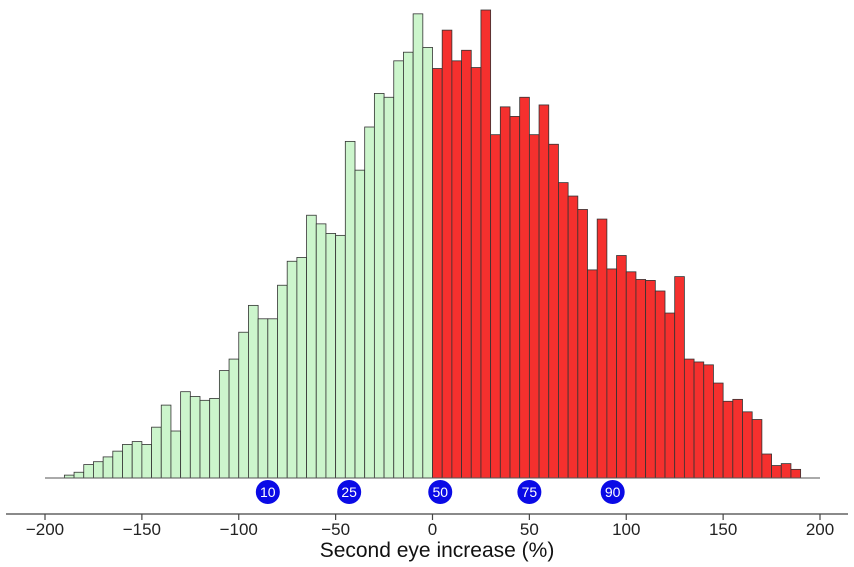 This screenshot has height=567, width=854. I want to click on x-tick-label: −100, so click(239, 529).